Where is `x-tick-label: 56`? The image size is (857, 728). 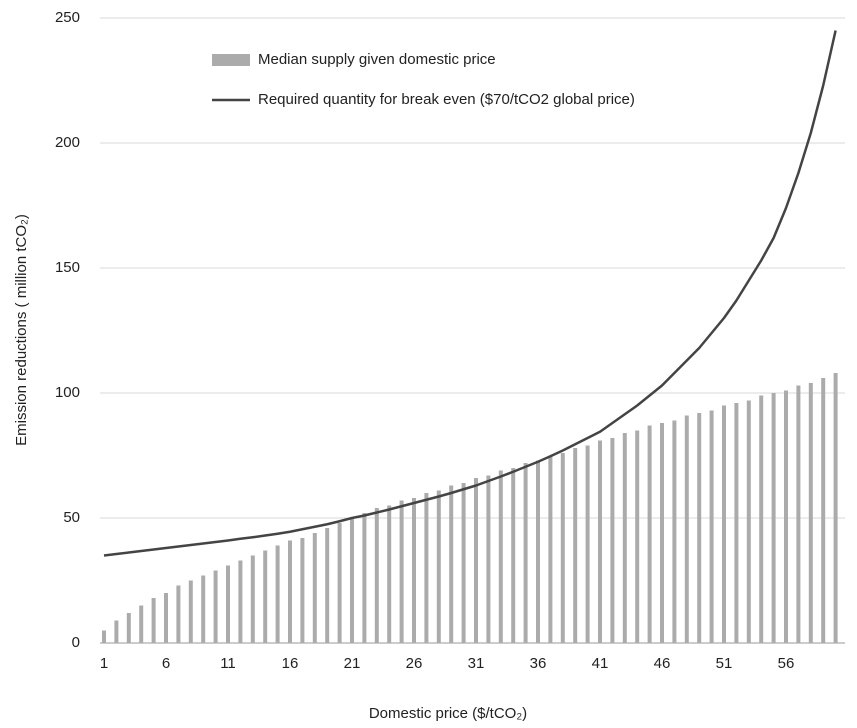 x-tick-label: 56 is located at coordinates (786, 663).